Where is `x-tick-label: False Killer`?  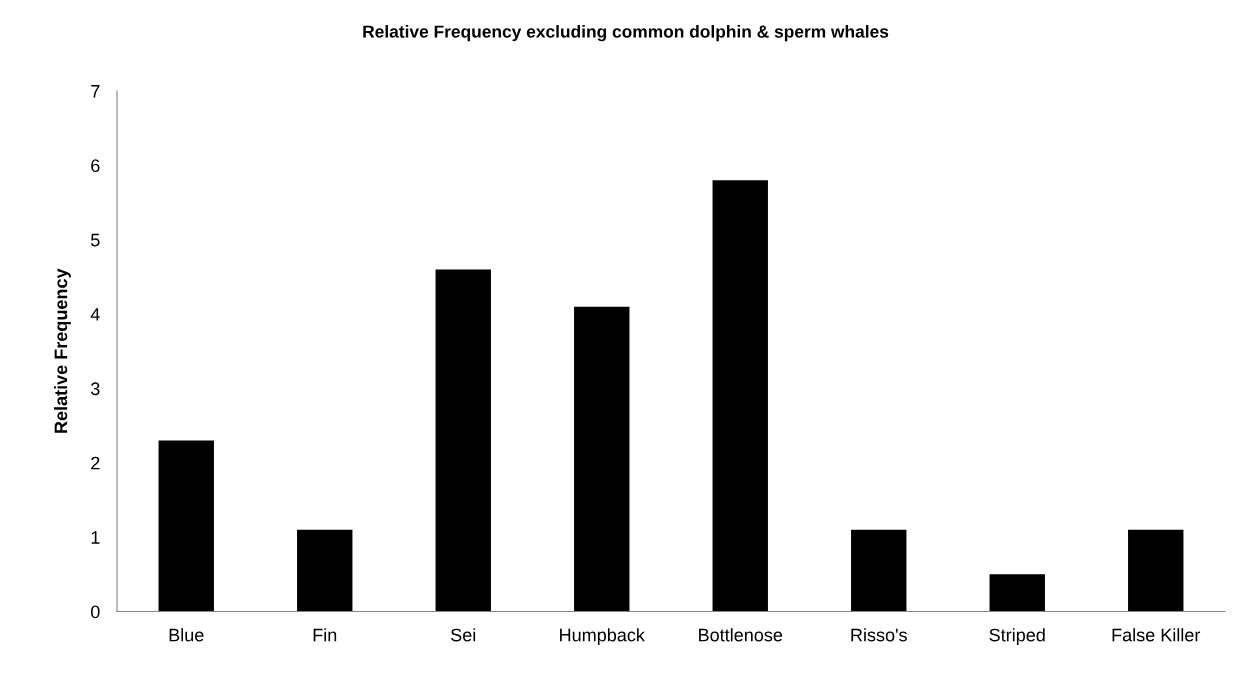 x-tick-label: False Killer is located at coordinates (1156, 635).